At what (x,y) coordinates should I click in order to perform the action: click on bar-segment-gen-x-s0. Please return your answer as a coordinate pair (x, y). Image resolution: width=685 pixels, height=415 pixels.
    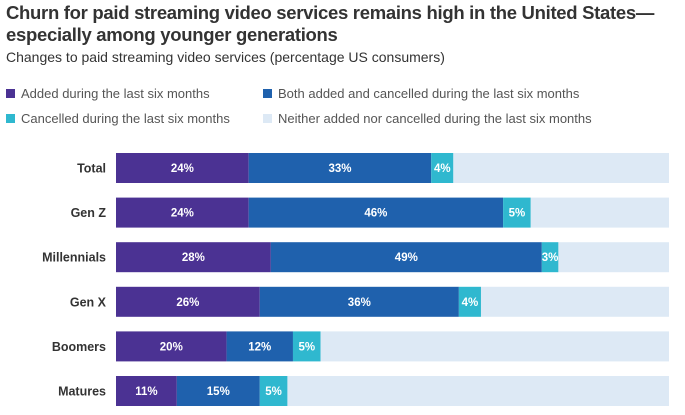
    Looking at the image, I should click on (188, 301).